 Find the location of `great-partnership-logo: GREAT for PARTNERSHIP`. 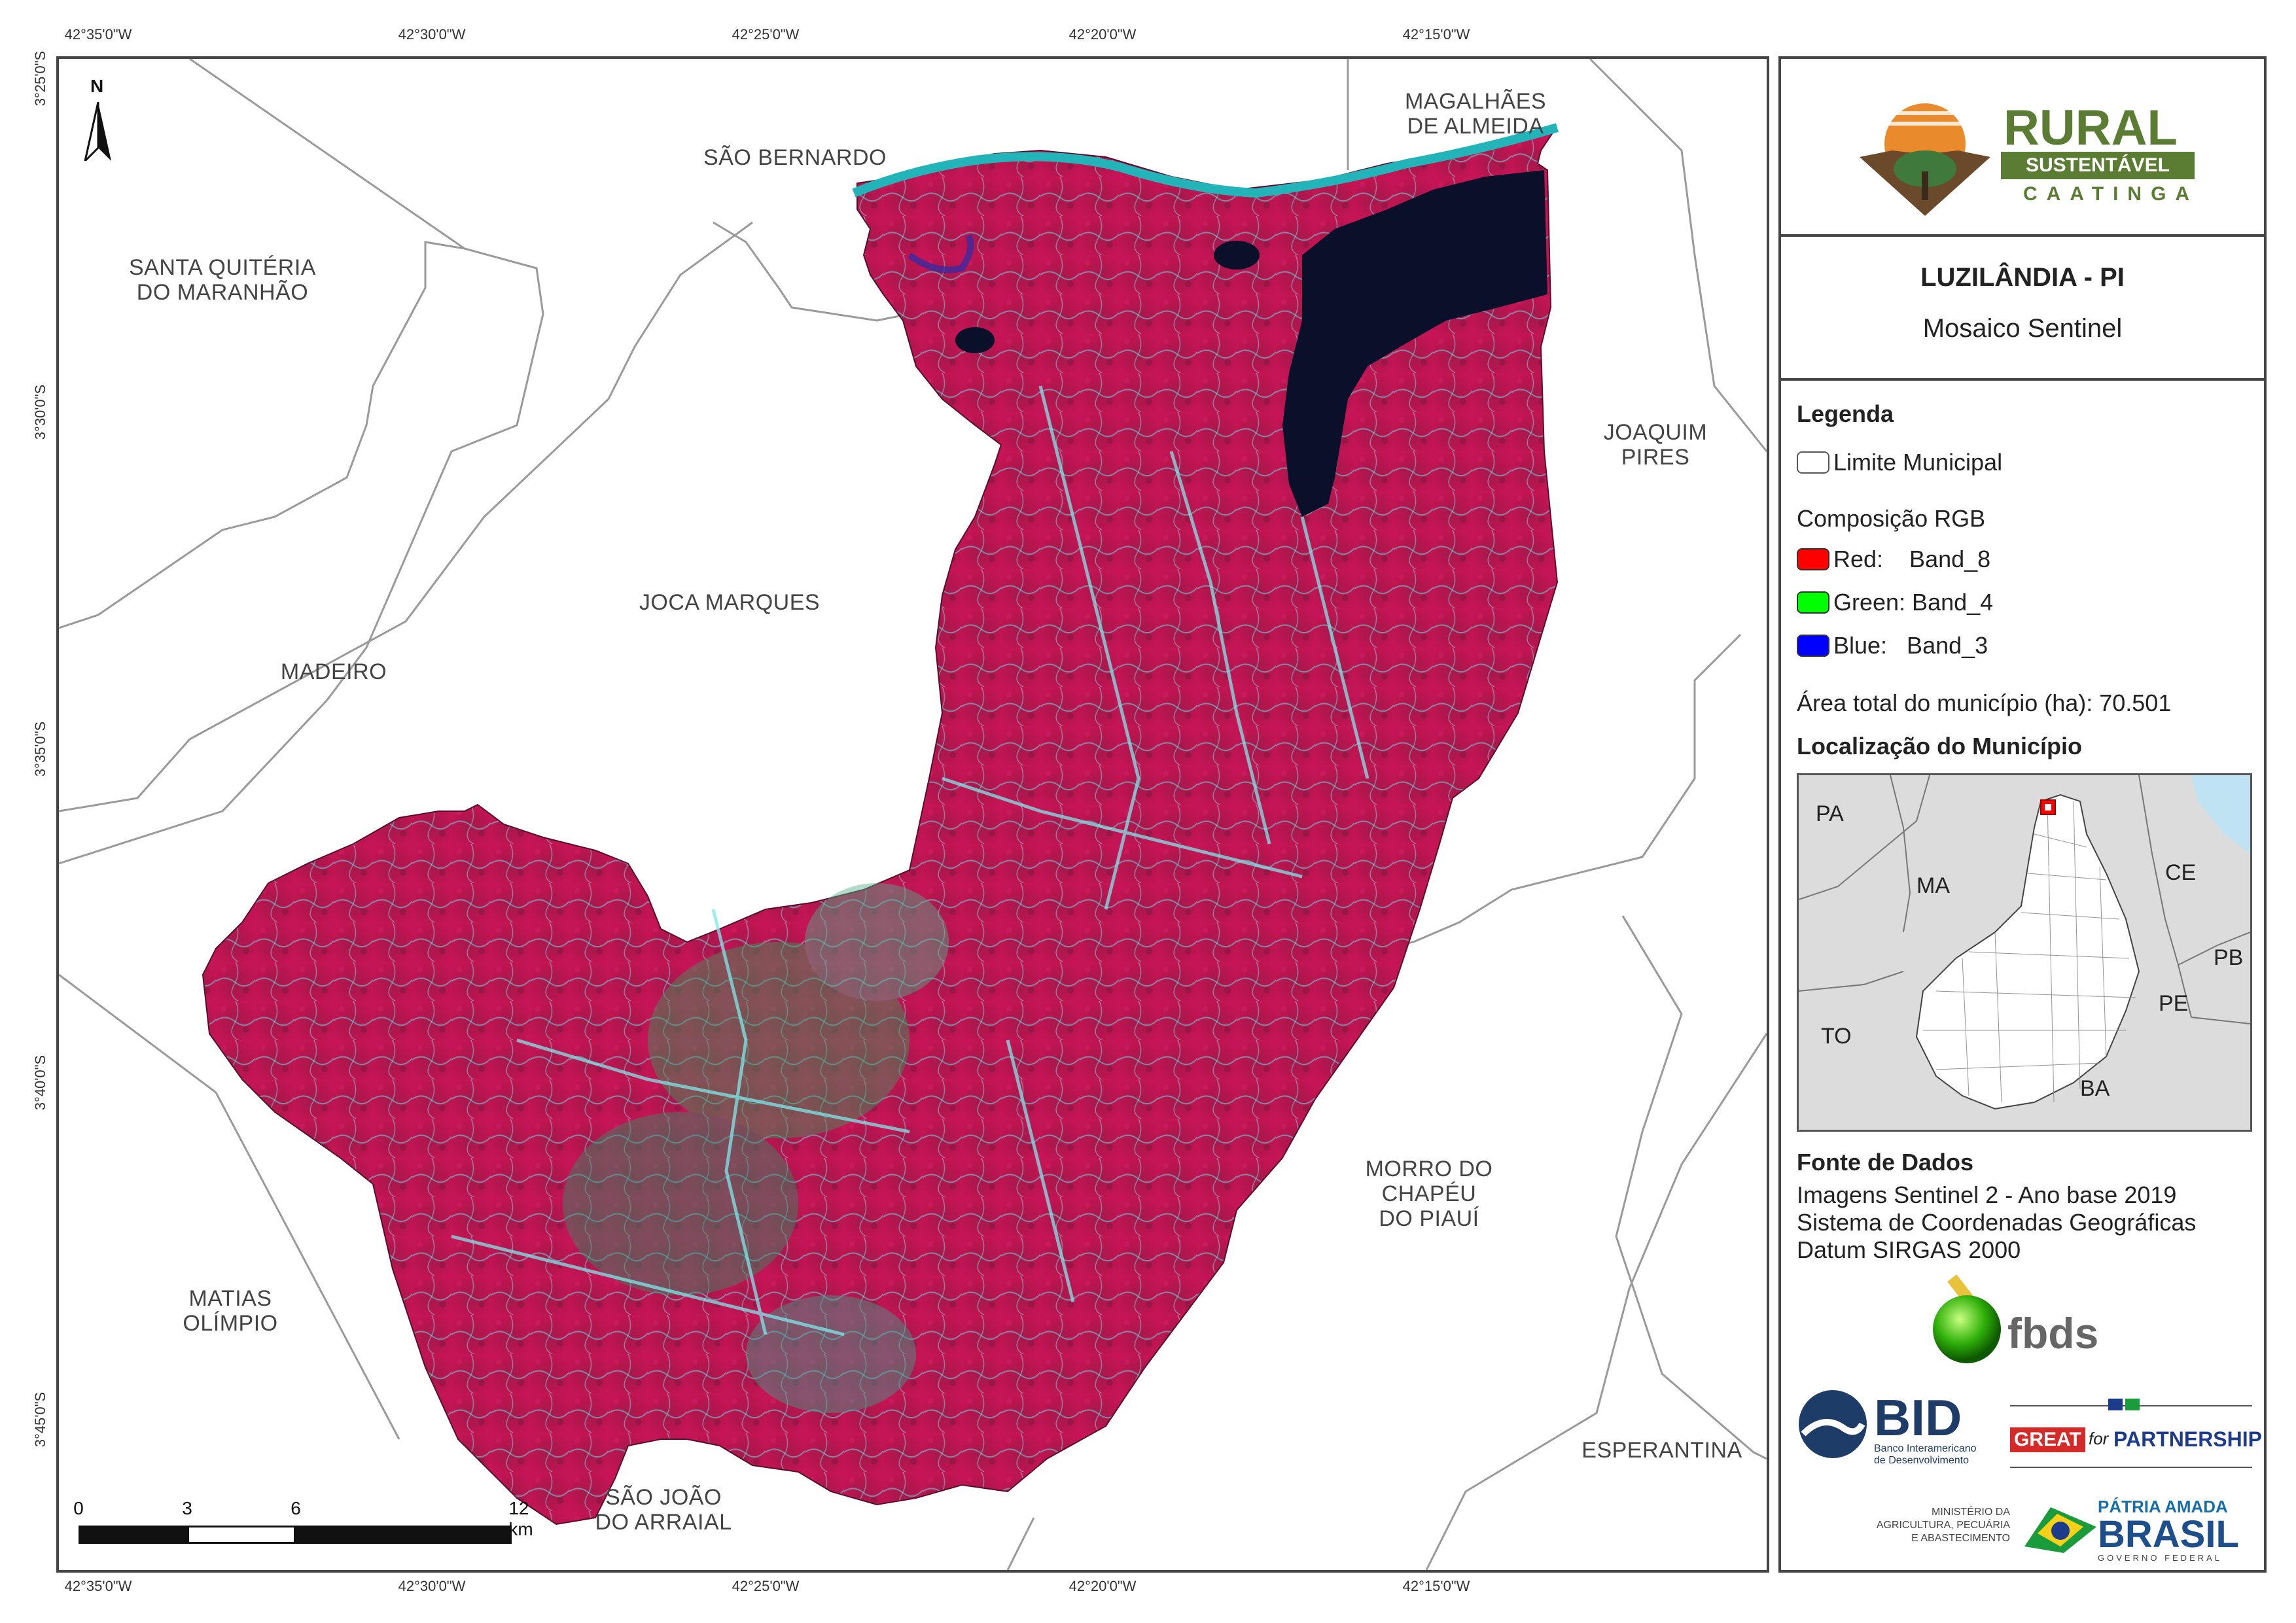

great-partnership-logo: GREAT for PARTNERSHIP is located at coordinates (2136, 1438).